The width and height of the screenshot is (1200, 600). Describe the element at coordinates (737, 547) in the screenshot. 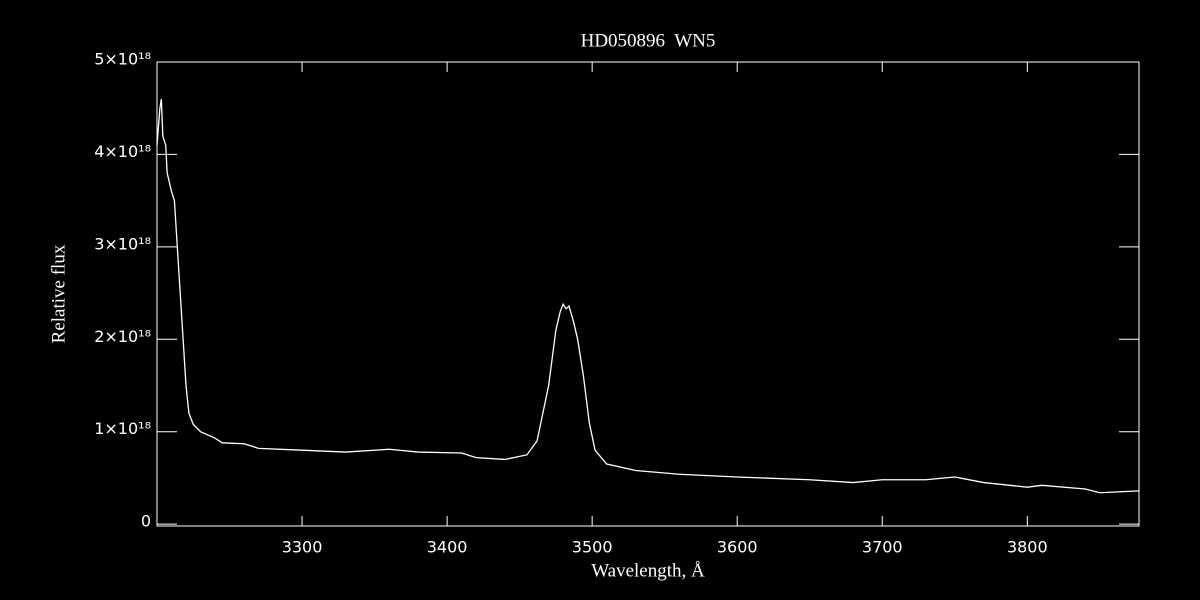

I see `x-tick-label: 3600` at that location.